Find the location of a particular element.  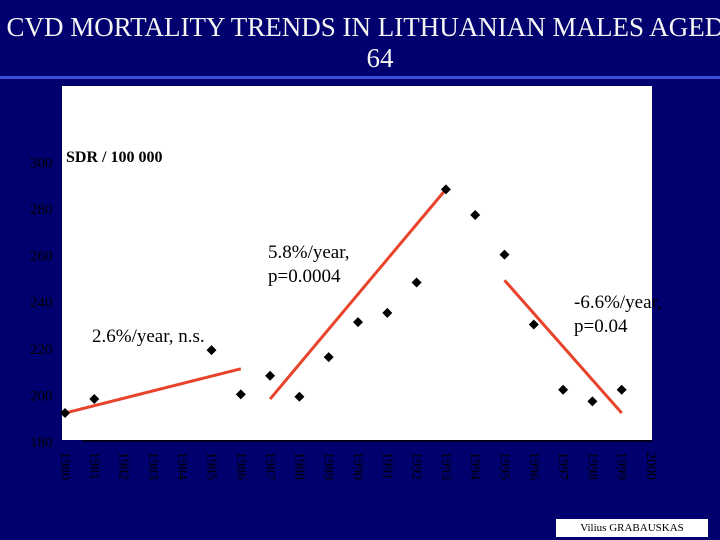

annotation-text: -6.6%/year, is located at coordinates (618, 302).